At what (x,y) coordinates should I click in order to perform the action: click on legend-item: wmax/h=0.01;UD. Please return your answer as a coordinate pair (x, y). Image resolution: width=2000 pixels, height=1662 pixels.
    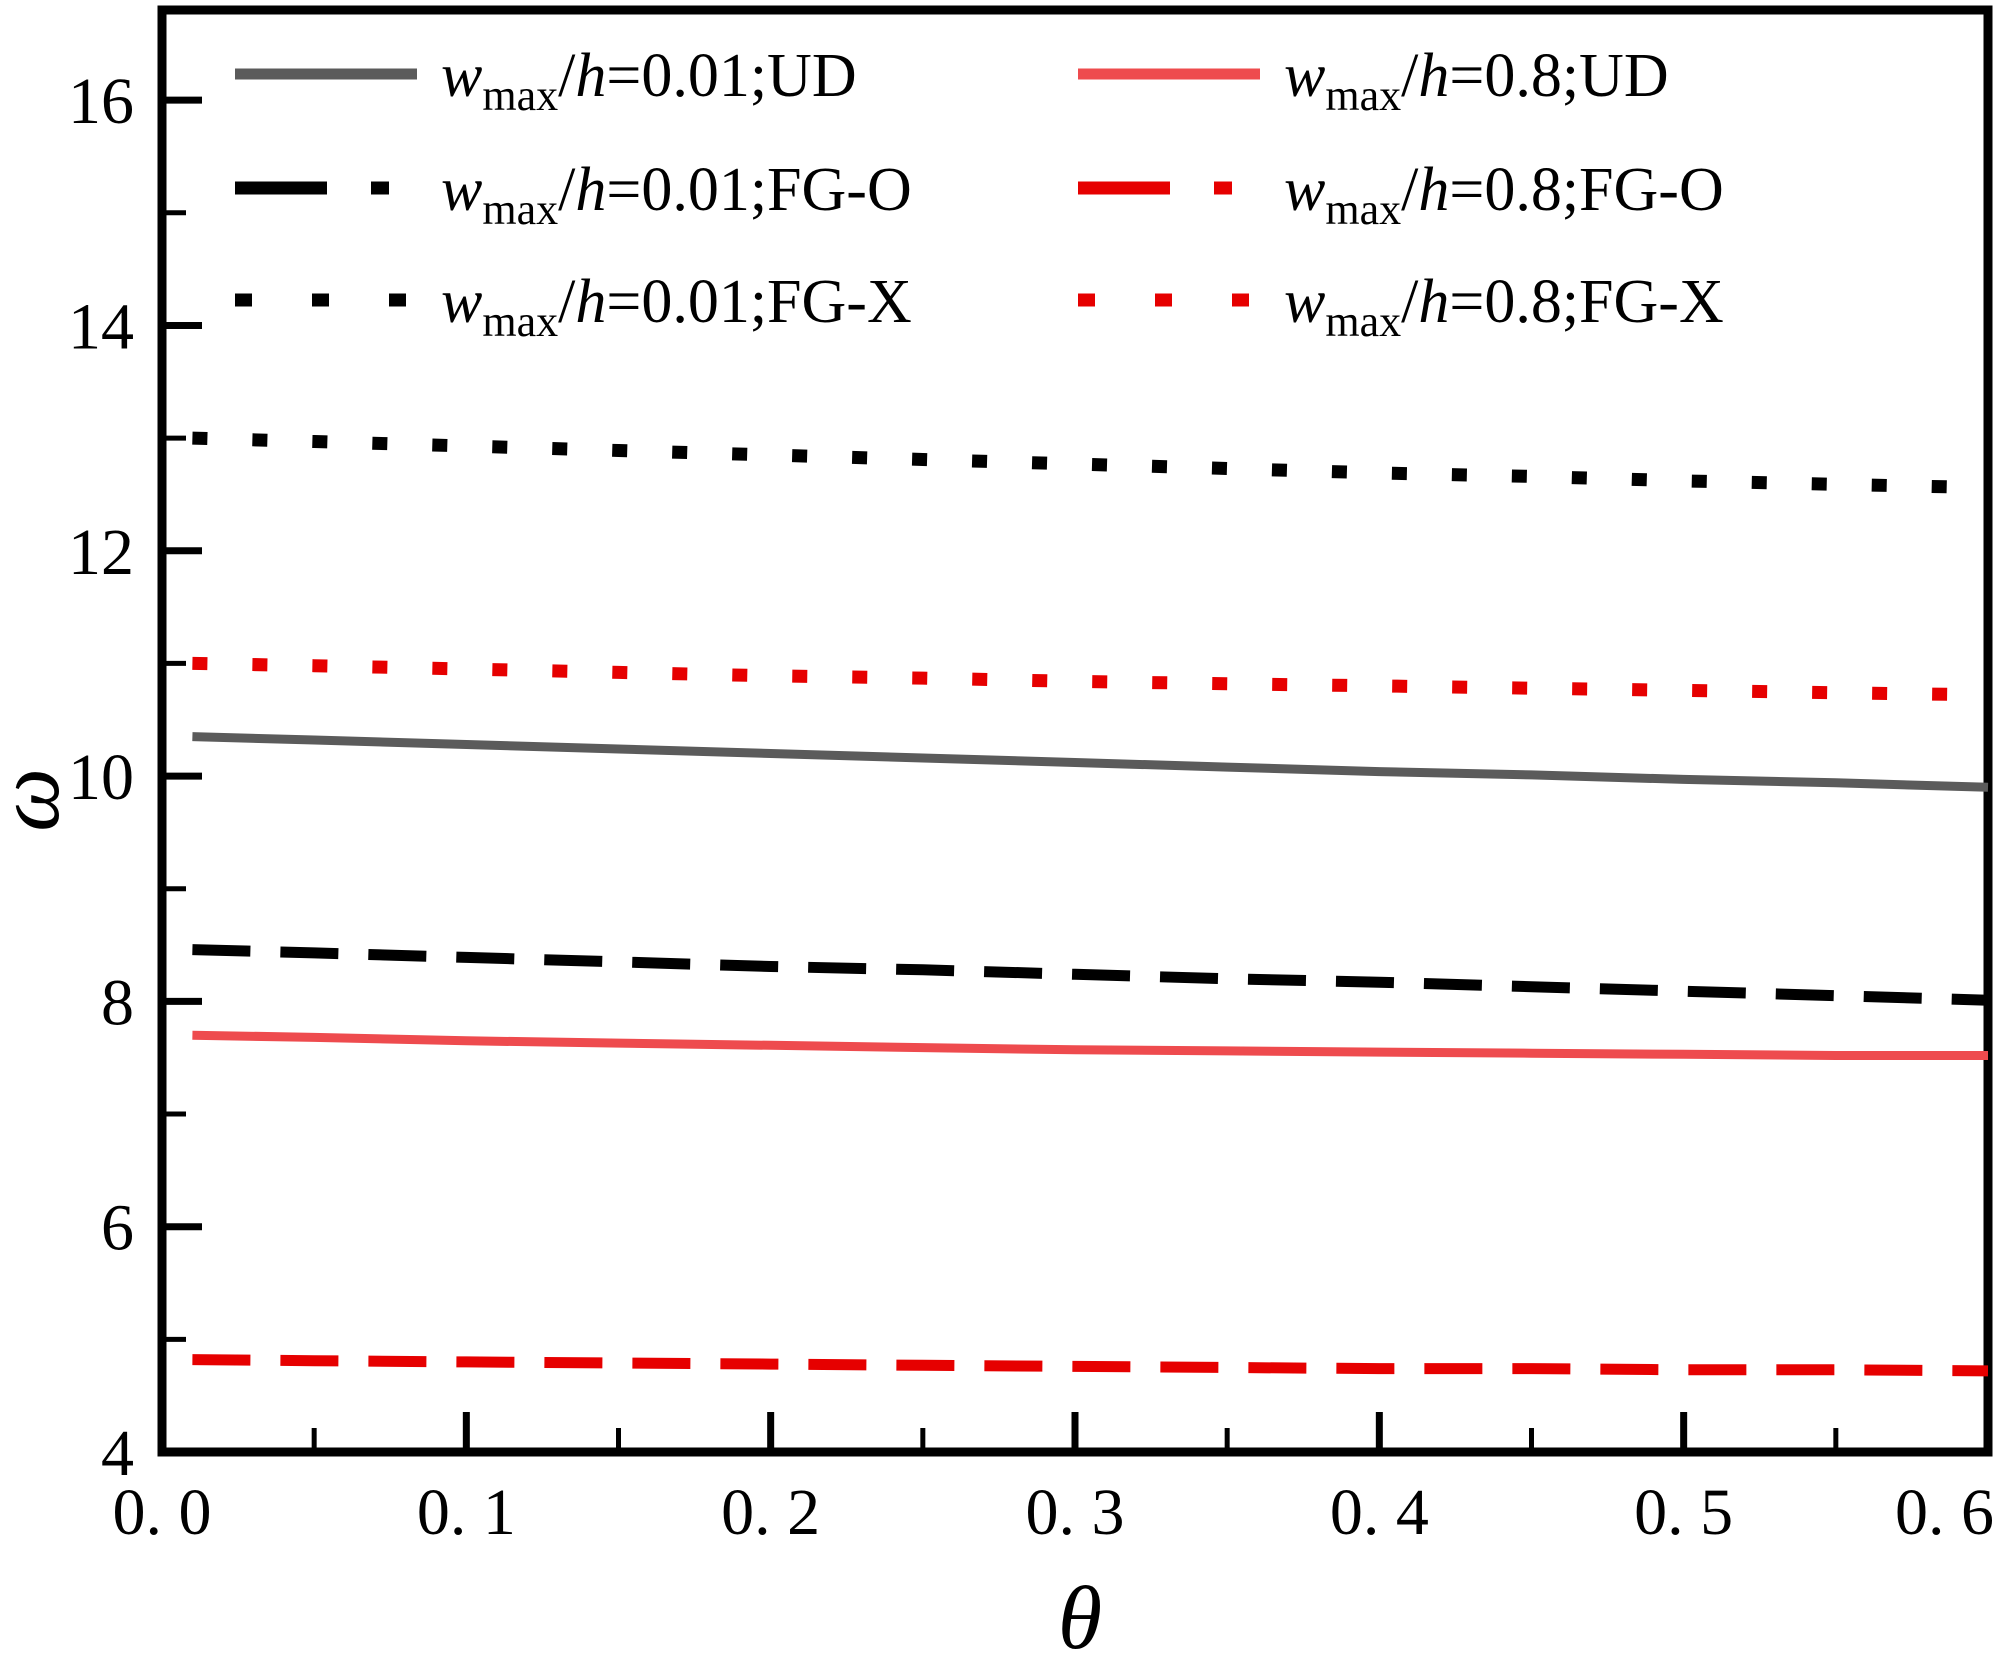
    Looking at the image, I should click on (546, 81).